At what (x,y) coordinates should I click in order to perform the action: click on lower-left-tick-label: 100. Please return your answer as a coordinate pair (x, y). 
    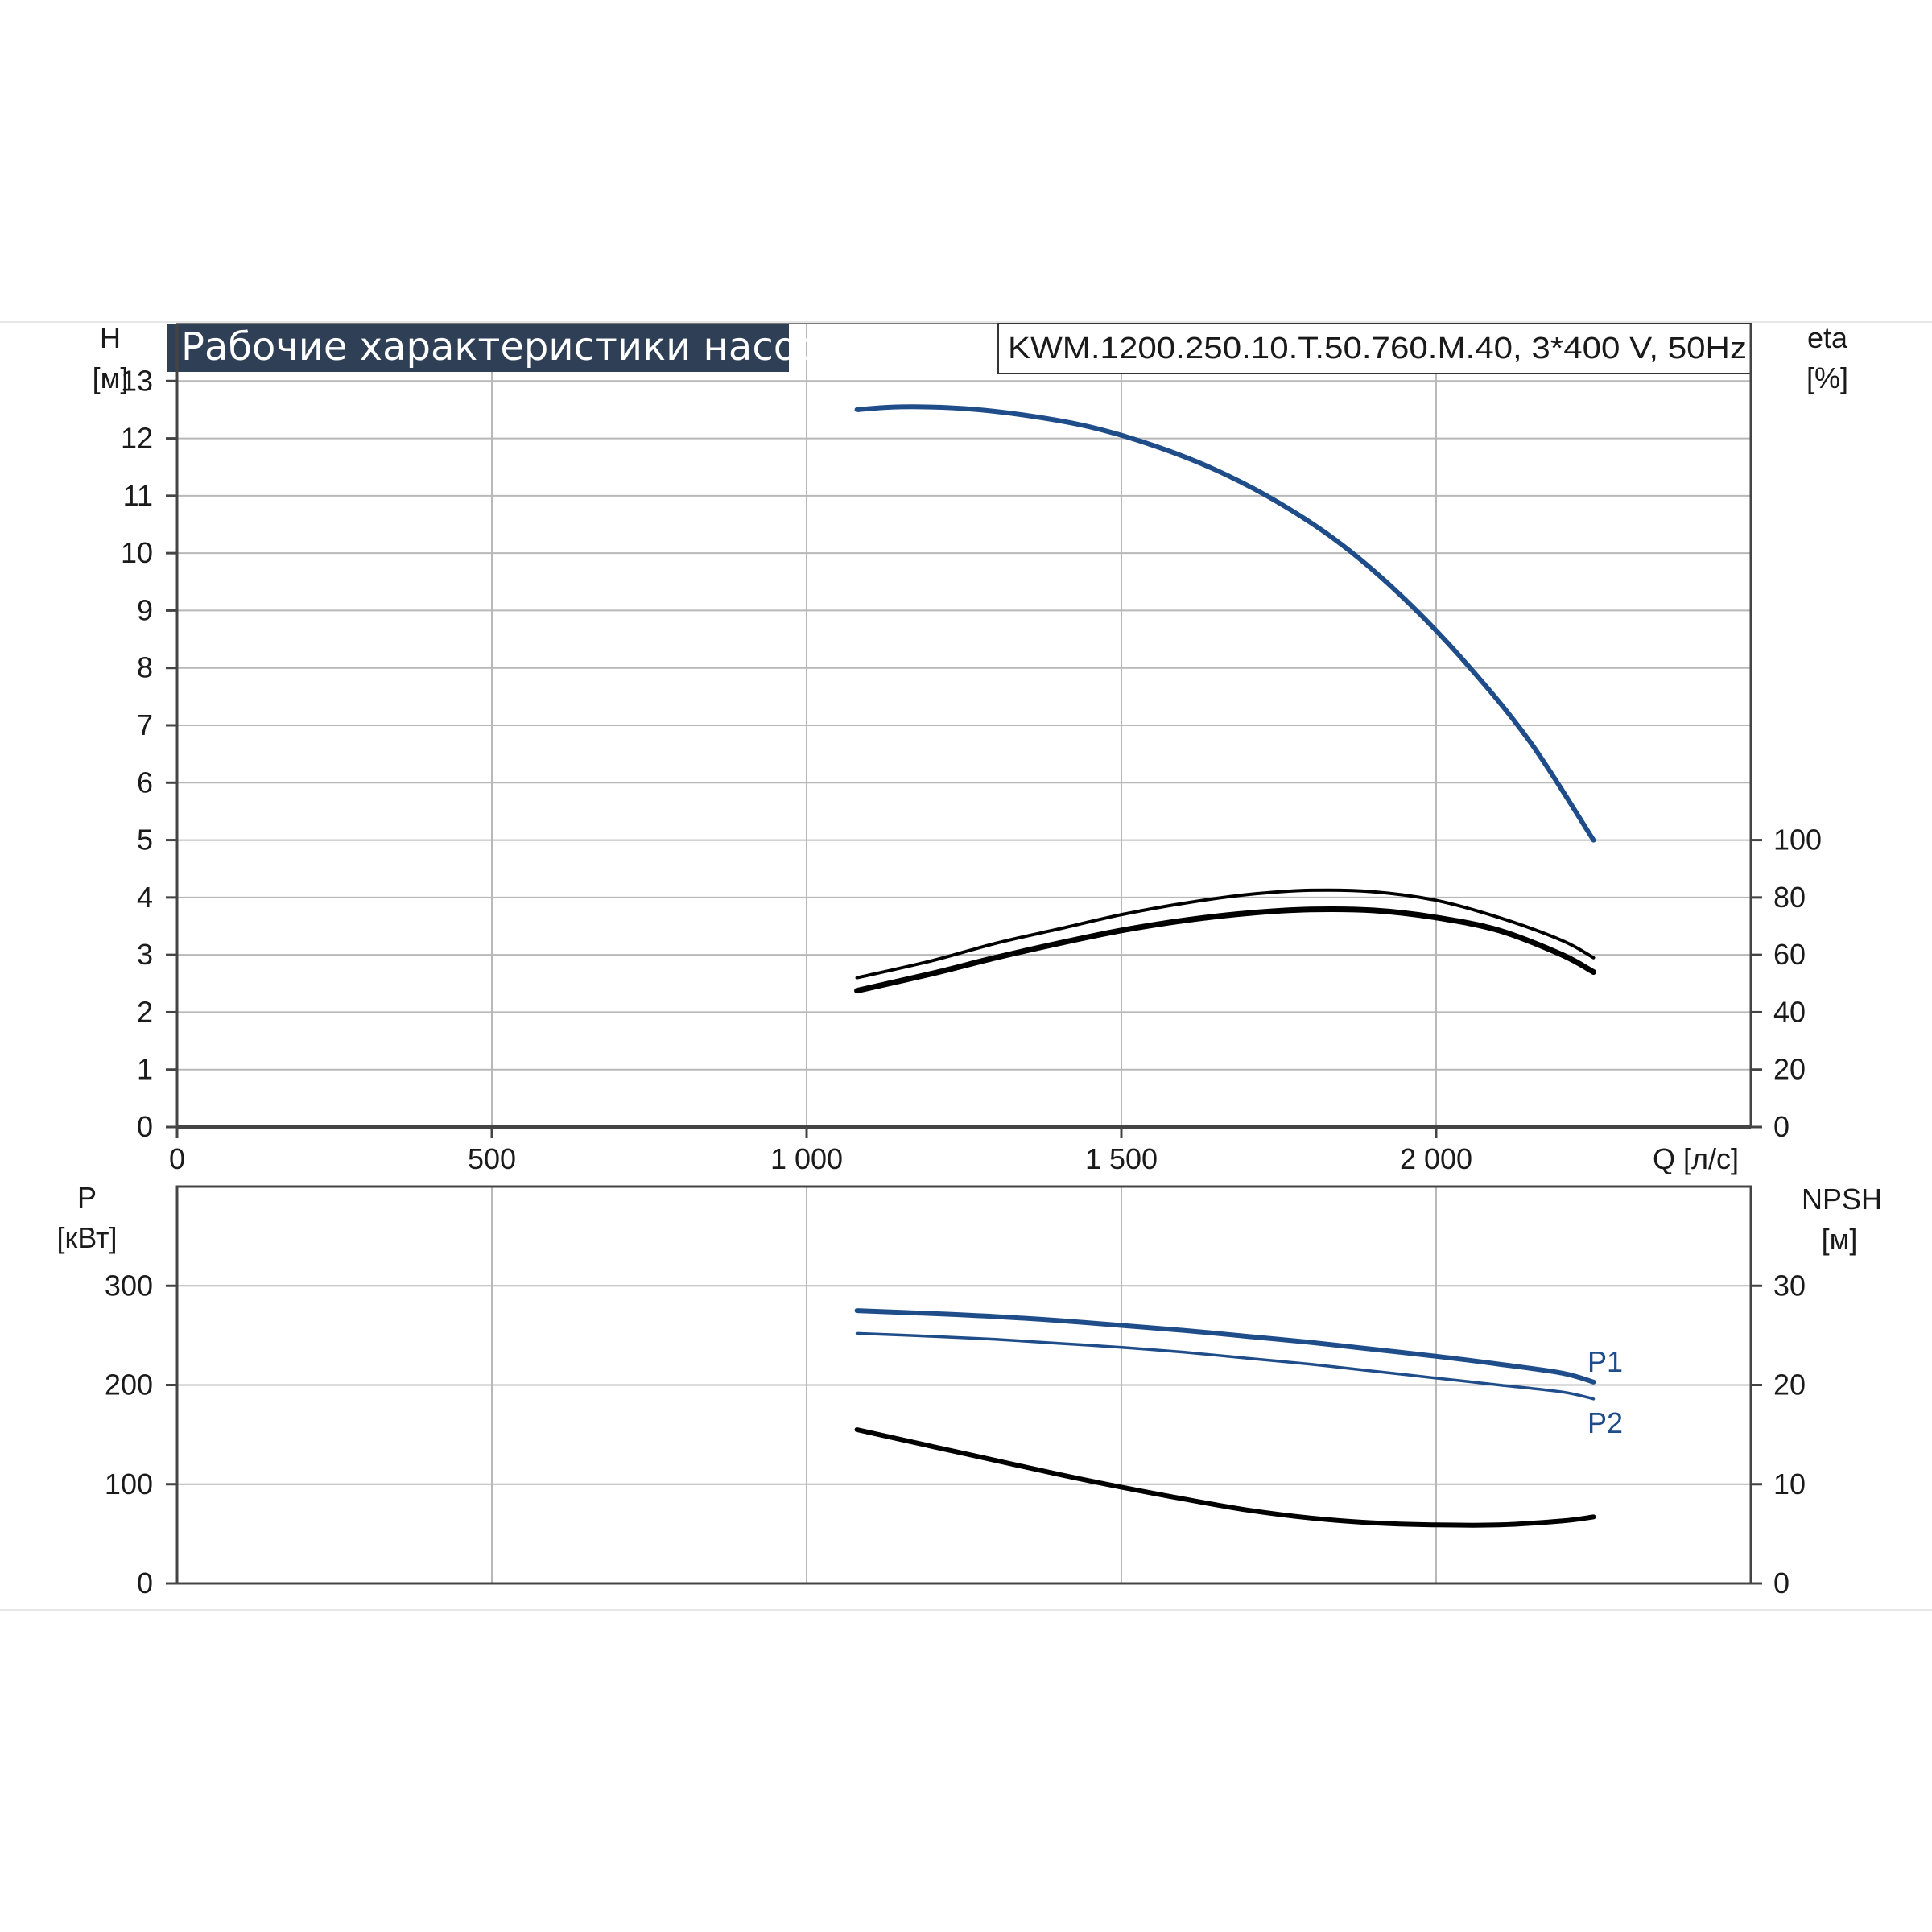
    Looking at the image, I should click on (129, 1484).